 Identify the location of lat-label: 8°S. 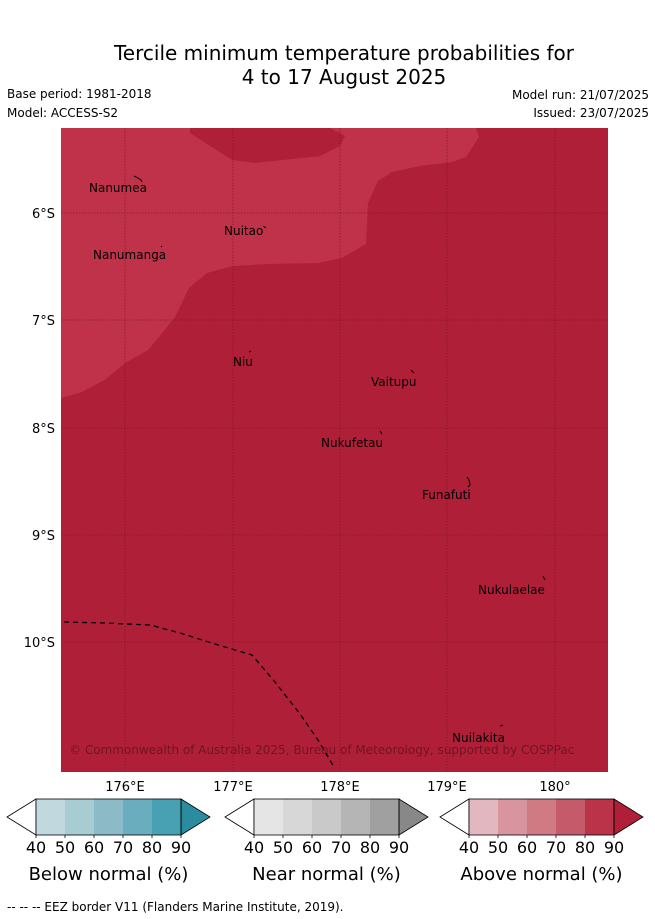
(43, 429).